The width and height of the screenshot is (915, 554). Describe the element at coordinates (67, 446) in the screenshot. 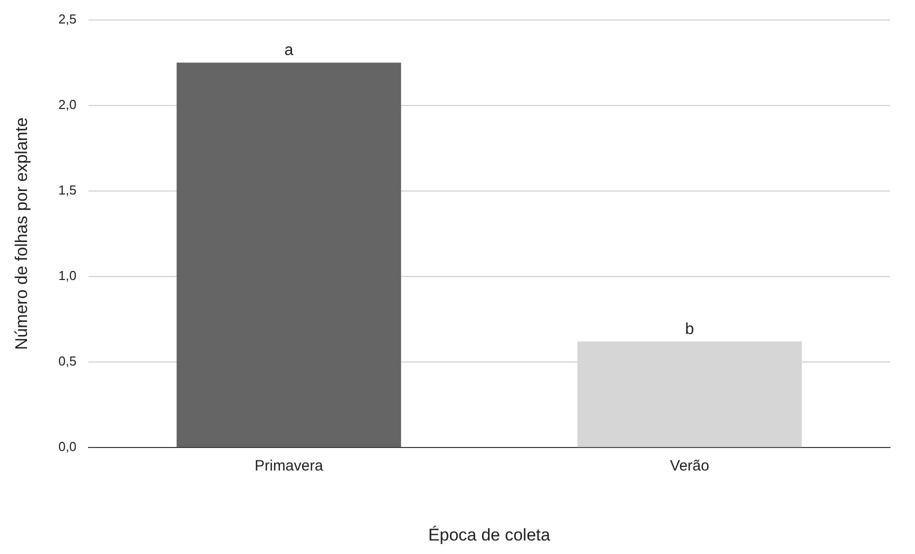

I see `y-tick-label: 0,0` at that location.